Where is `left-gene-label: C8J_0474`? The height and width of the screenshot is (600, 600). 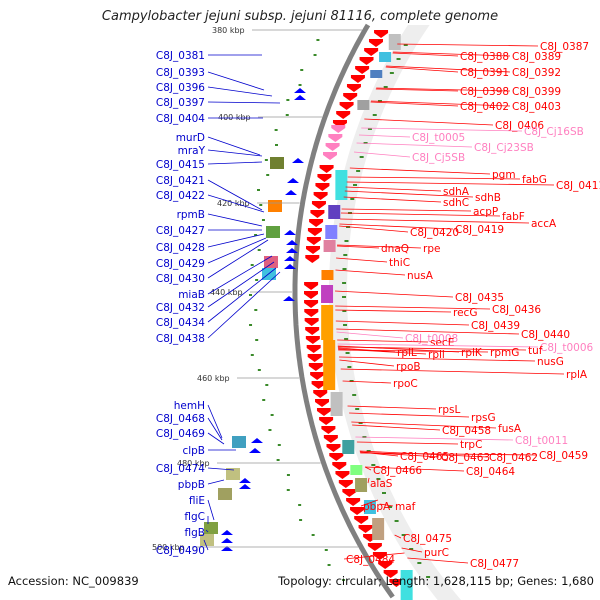 left-gene-label: C8J_0474 is located at coordinates (180, 469).